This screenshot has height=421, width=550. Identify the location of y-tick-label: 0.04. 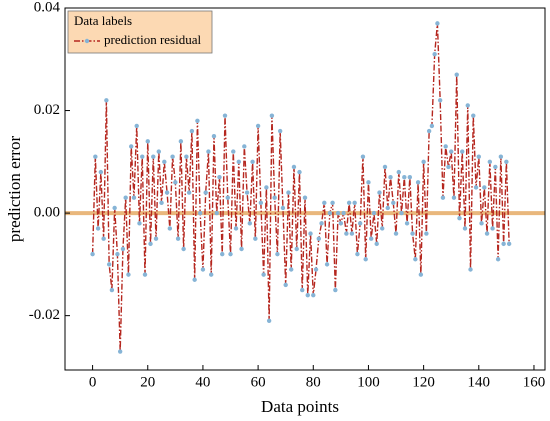
(47, 7).